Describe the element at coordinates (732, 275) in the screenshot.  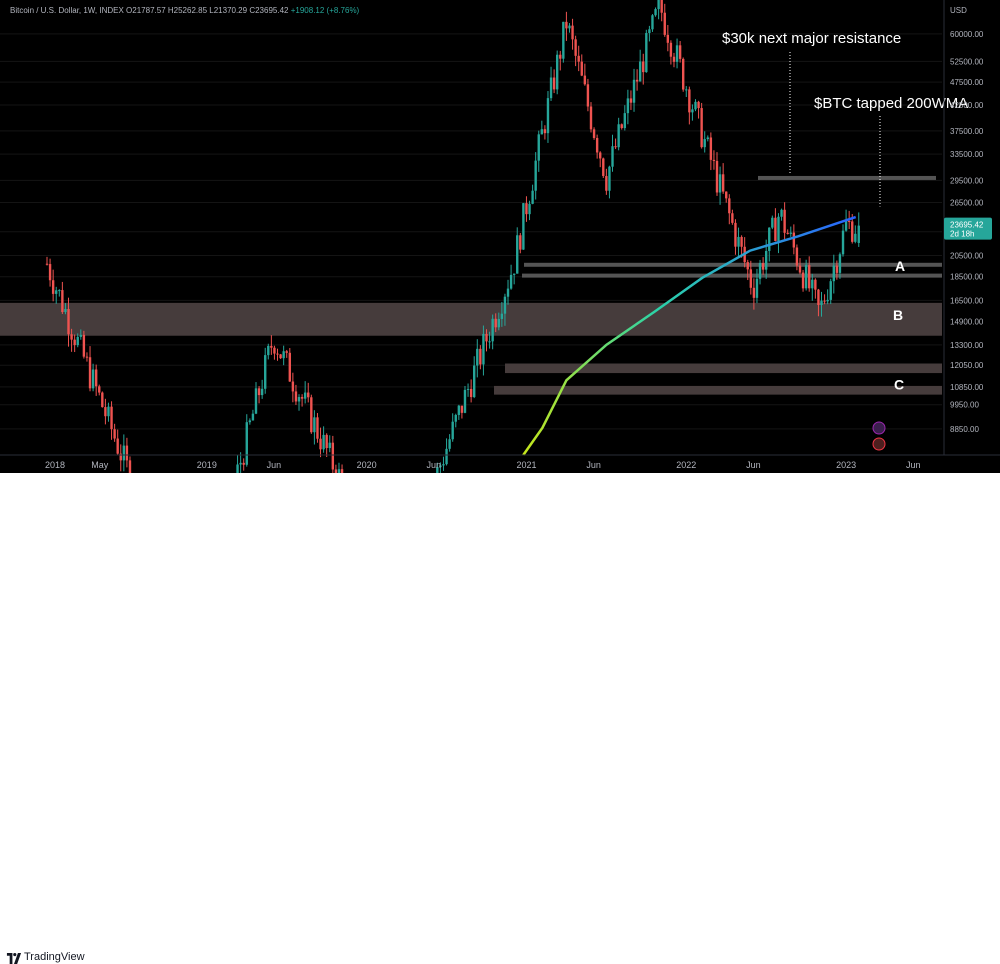
I see `price-level` at that location.